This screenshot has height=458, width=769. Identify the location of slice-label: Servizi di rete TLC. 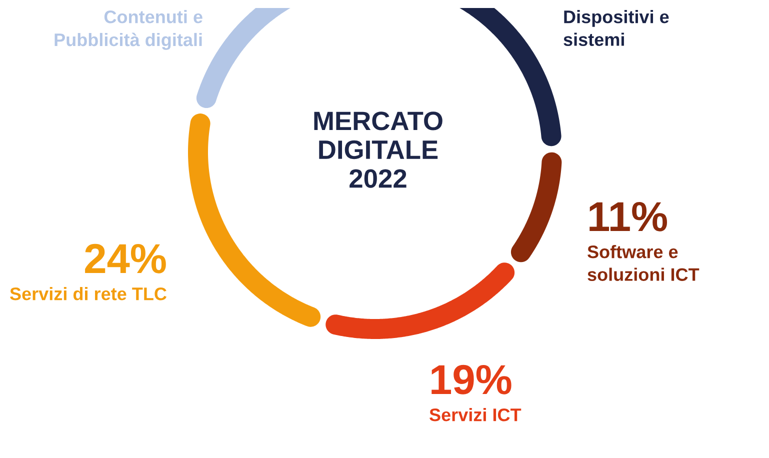
(88, 293).